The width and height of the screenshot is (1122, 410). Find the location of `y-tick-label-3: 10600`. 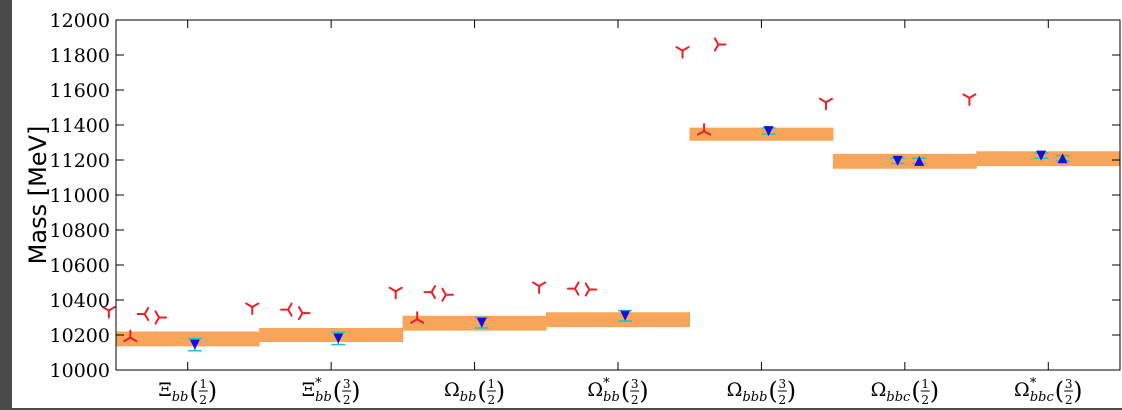

y-tick-label-3: 10600 is located at coordinates (80, 266).